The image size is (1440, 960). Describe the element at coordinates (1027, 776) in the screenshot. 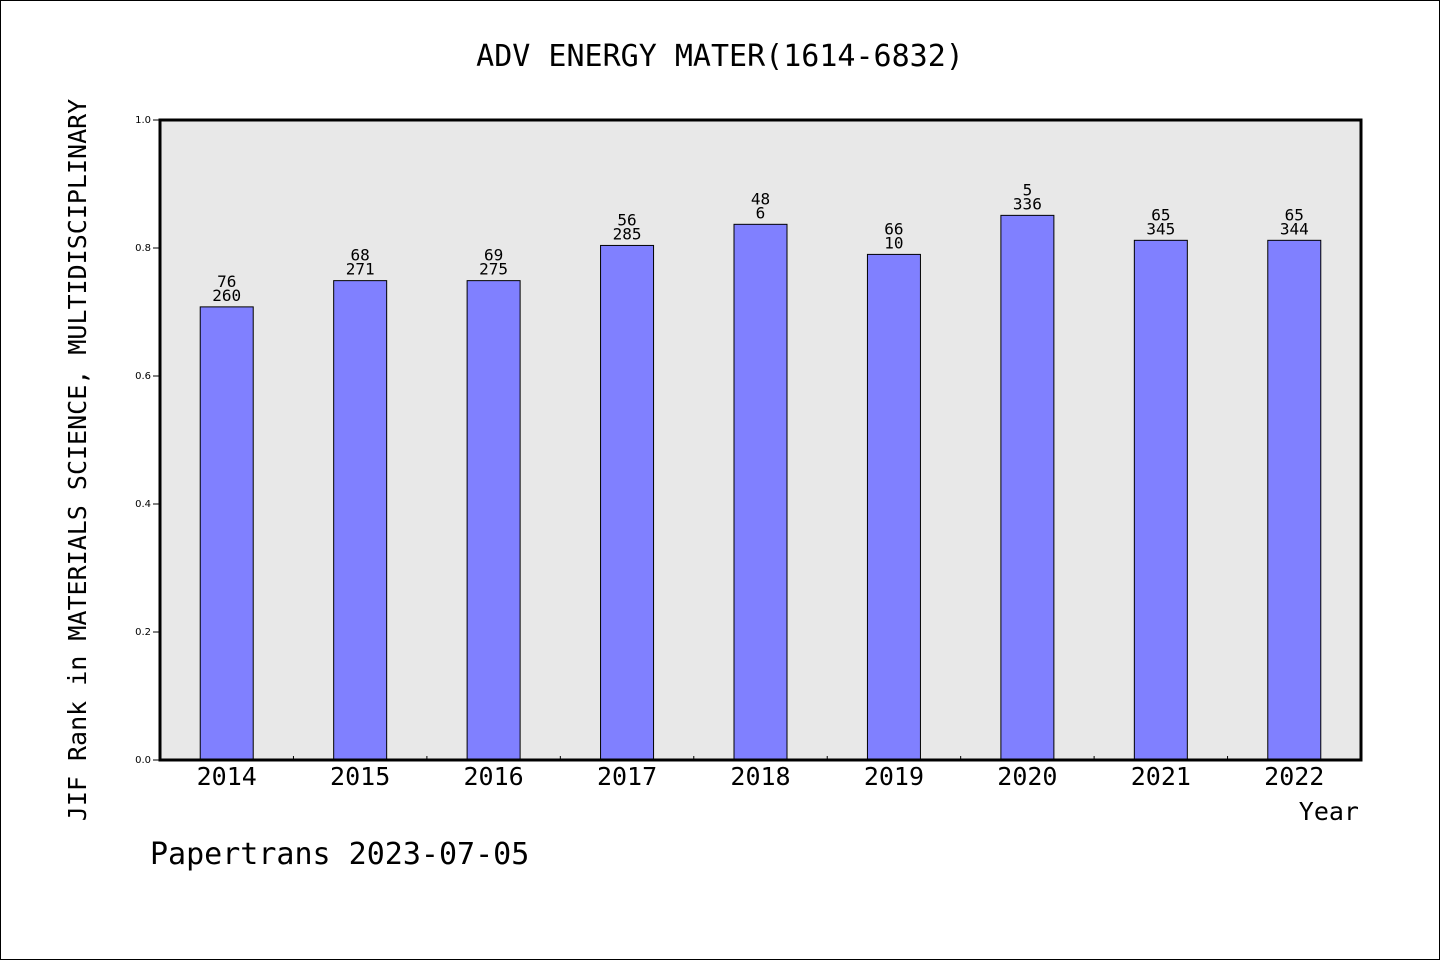

I see `x-tick-label: 2020` at that location.